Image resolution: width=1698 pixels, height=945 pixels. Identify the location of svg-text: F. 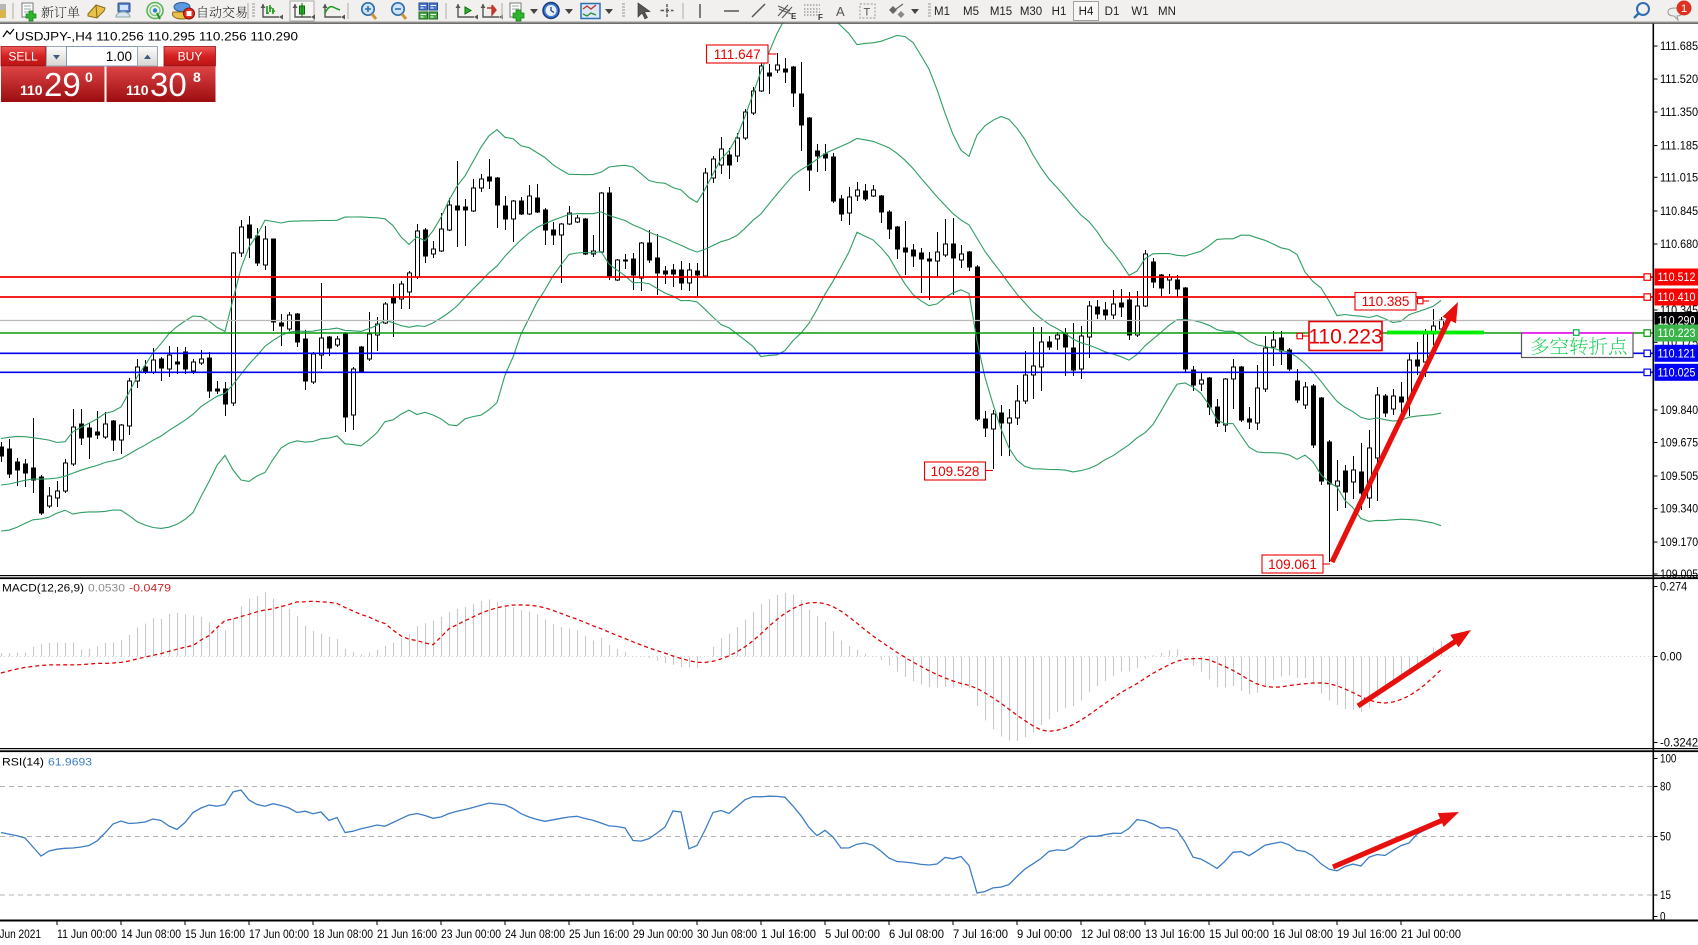
(820, 17).